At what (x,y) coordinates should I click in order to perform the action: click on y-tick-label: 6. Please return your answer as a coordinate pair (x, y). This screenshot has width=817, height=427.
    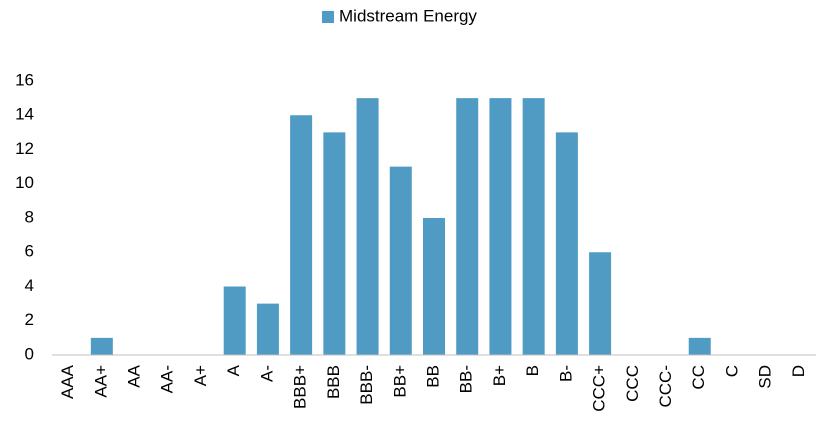
    Looking at the image, I should click on (29, 251).